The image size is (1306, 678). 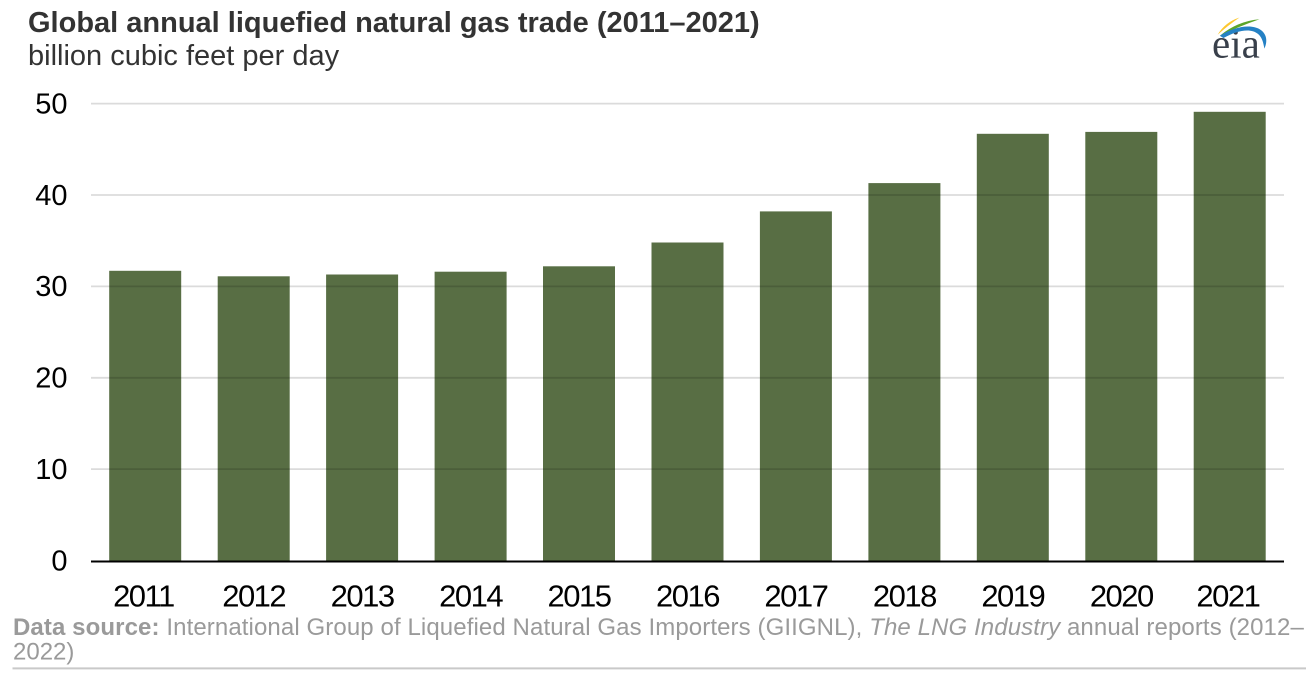 I want to click on svg-text: 2016, so click(x=687, y=596).